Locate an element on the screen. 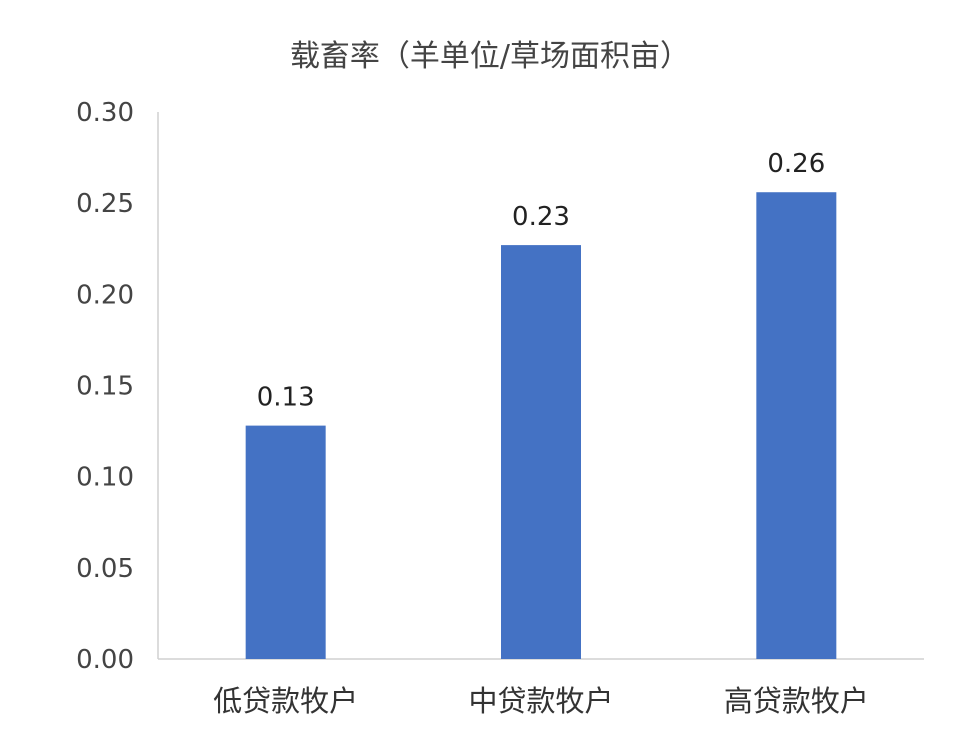 The width and height of the screenshot is (980, 754). data-label: 0.13 is located at coordinates (286, 398).